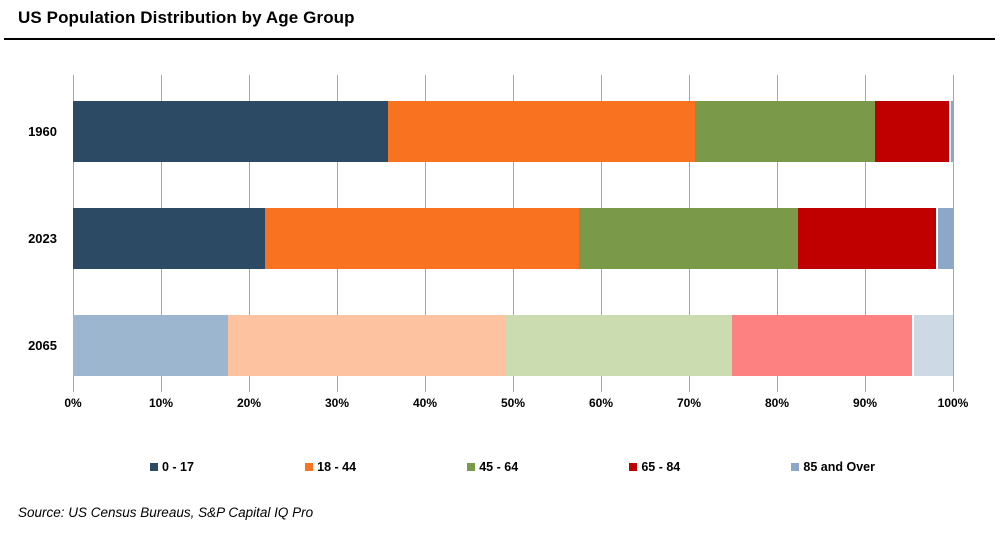  I want to click on legend-item: 18 - 44, so click(330, 467).